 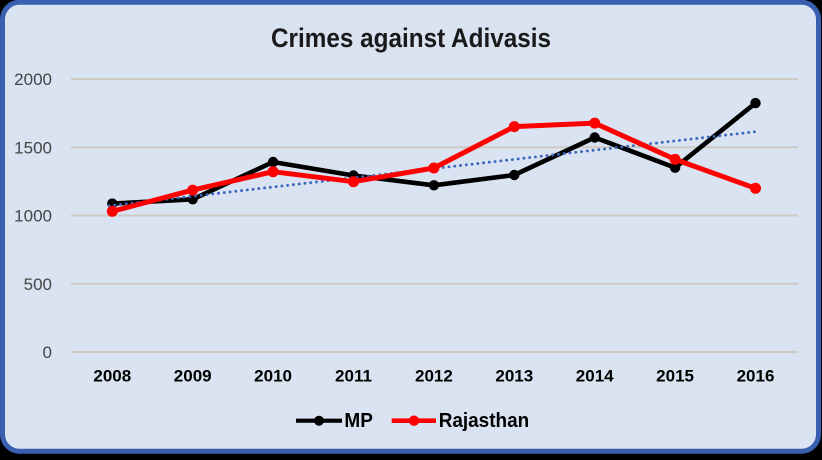 I want to click on svg-text: 0, so click(x=47, y=352).